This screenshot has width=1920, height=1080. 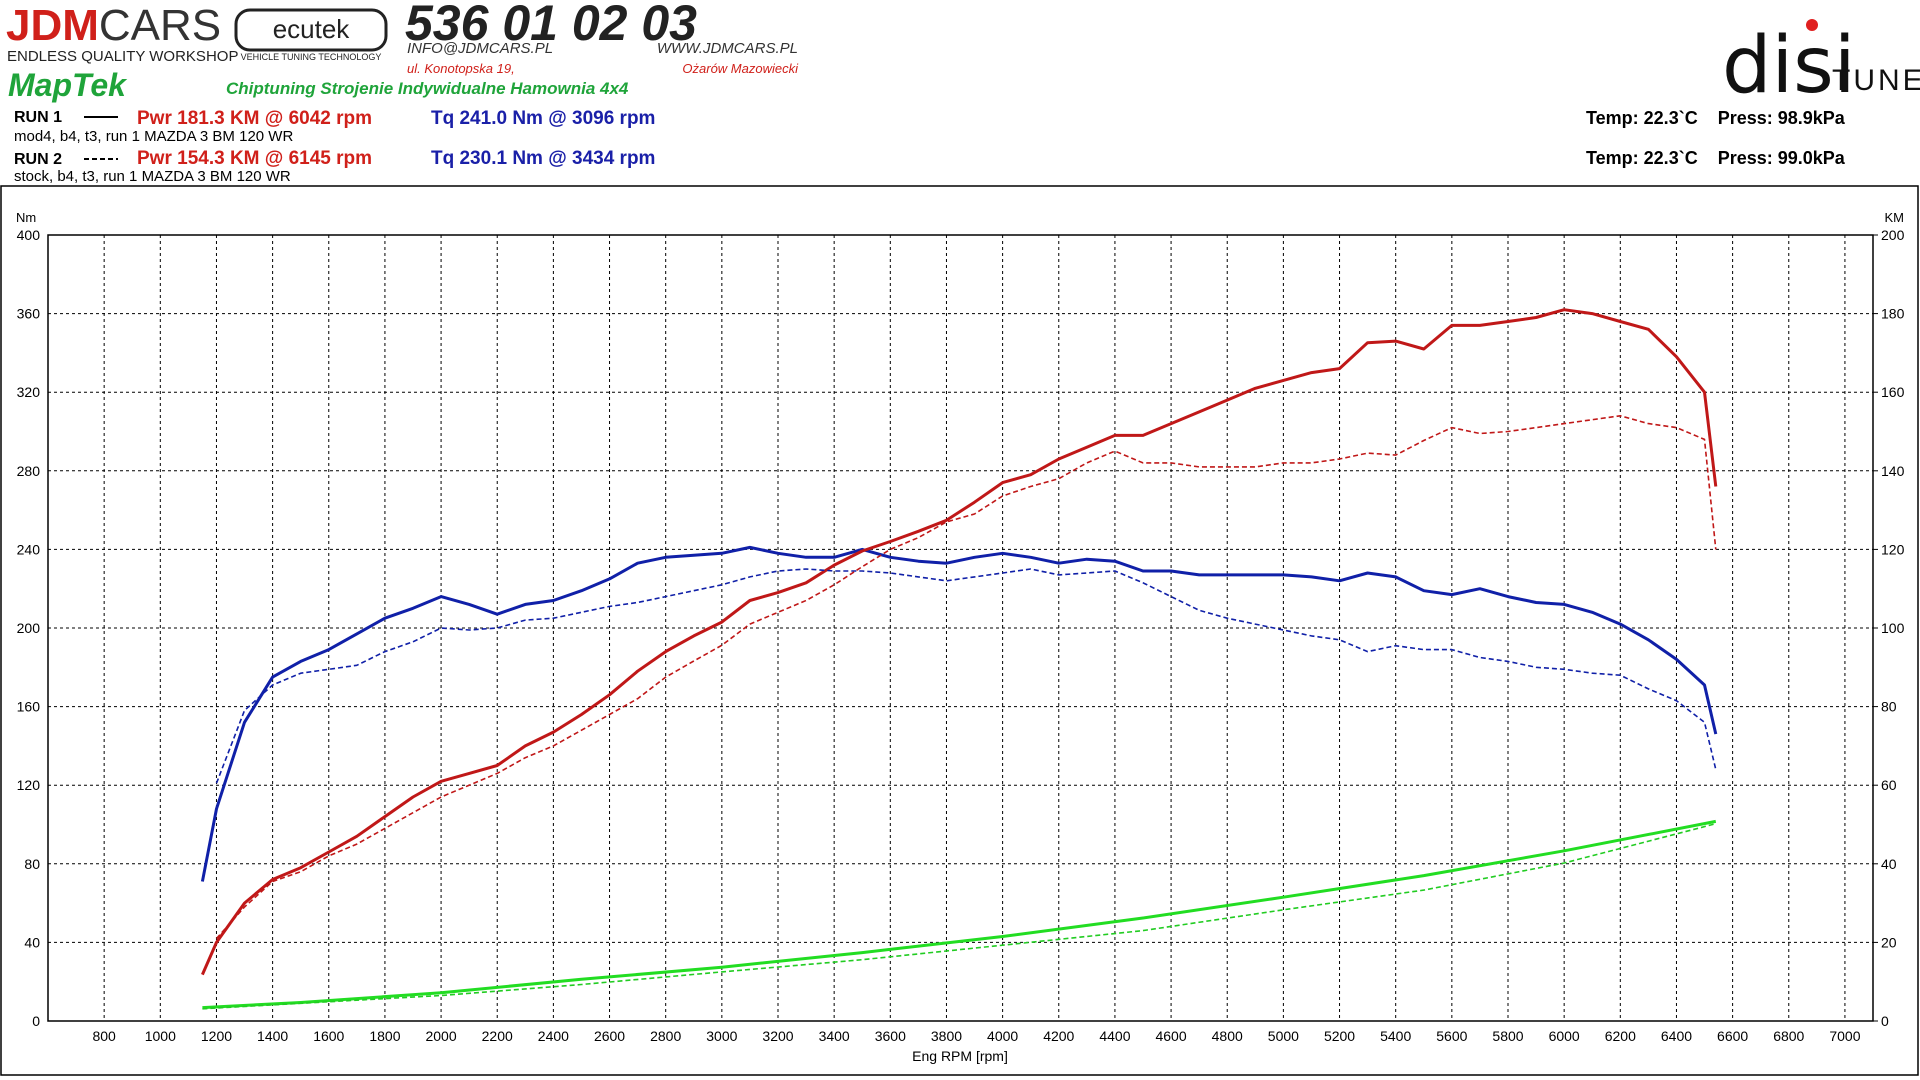 I want to click on tune-logo: TUNE, so click(x=1876, y=80).